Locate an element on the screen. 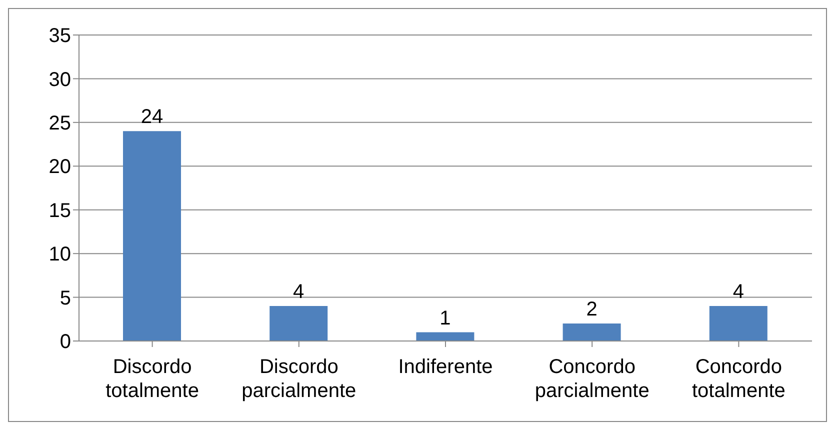 The height and width of the screenshot is (430, 835). y-tick-label: 30 is located at coordinates (59, 79).